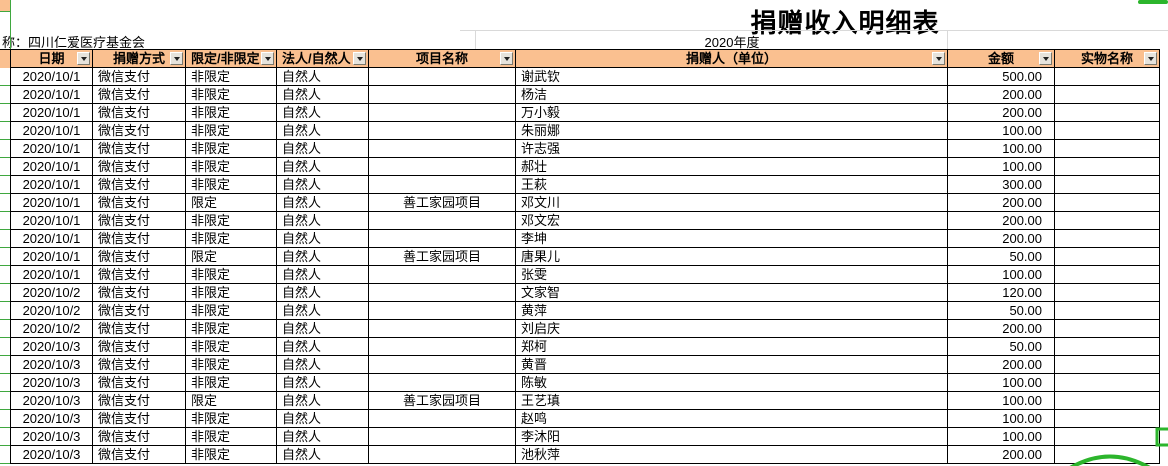 This screenshot has width=1168, height=466. Describe the element at coordinates (732, 59) in the screenshot. I see `column-header-donor: 捐赠人（单位）` at that location.